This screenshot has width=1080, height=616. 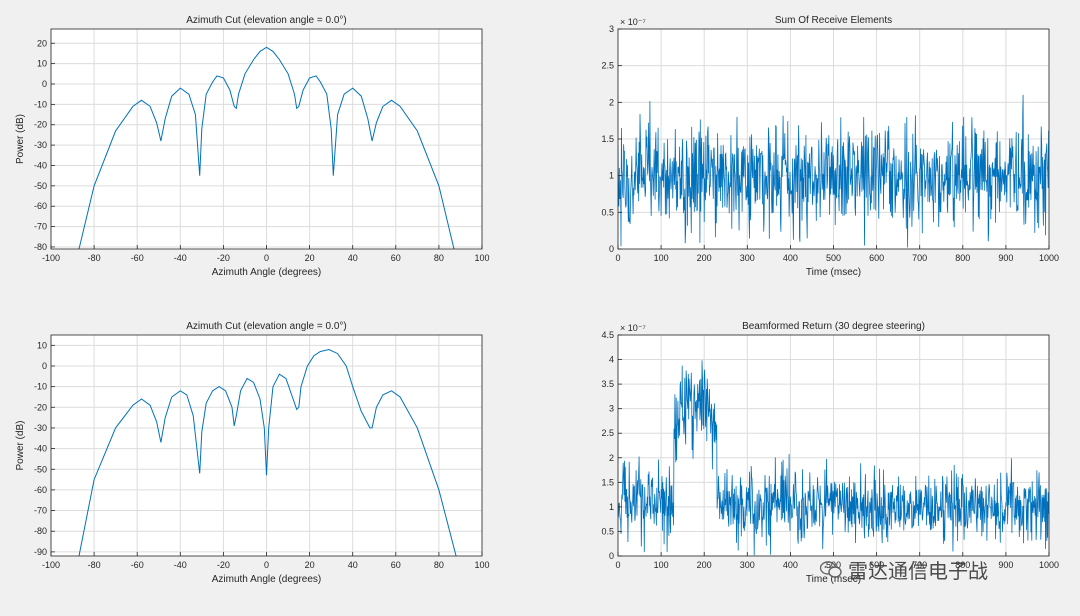 I want to click on y-tick-label: 20, so click(x=42, y=43).